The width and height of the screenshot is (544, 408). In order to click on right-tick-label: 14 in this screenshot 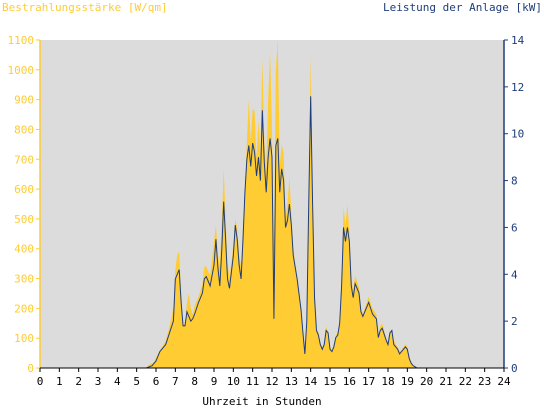, I will do `click(518, 40)`.